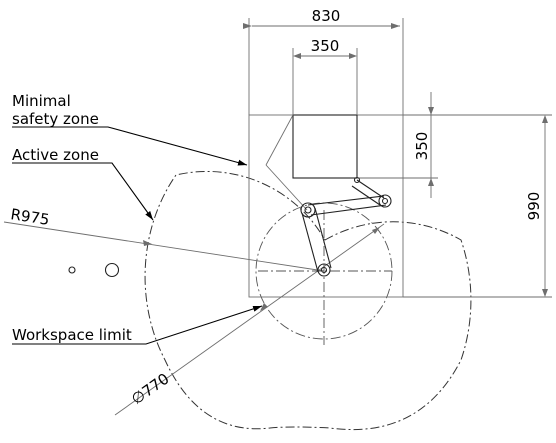  What do you see at coordinates (325, 146) in the screenshot?
I see `inner-square` at bounding box center [325, 146].